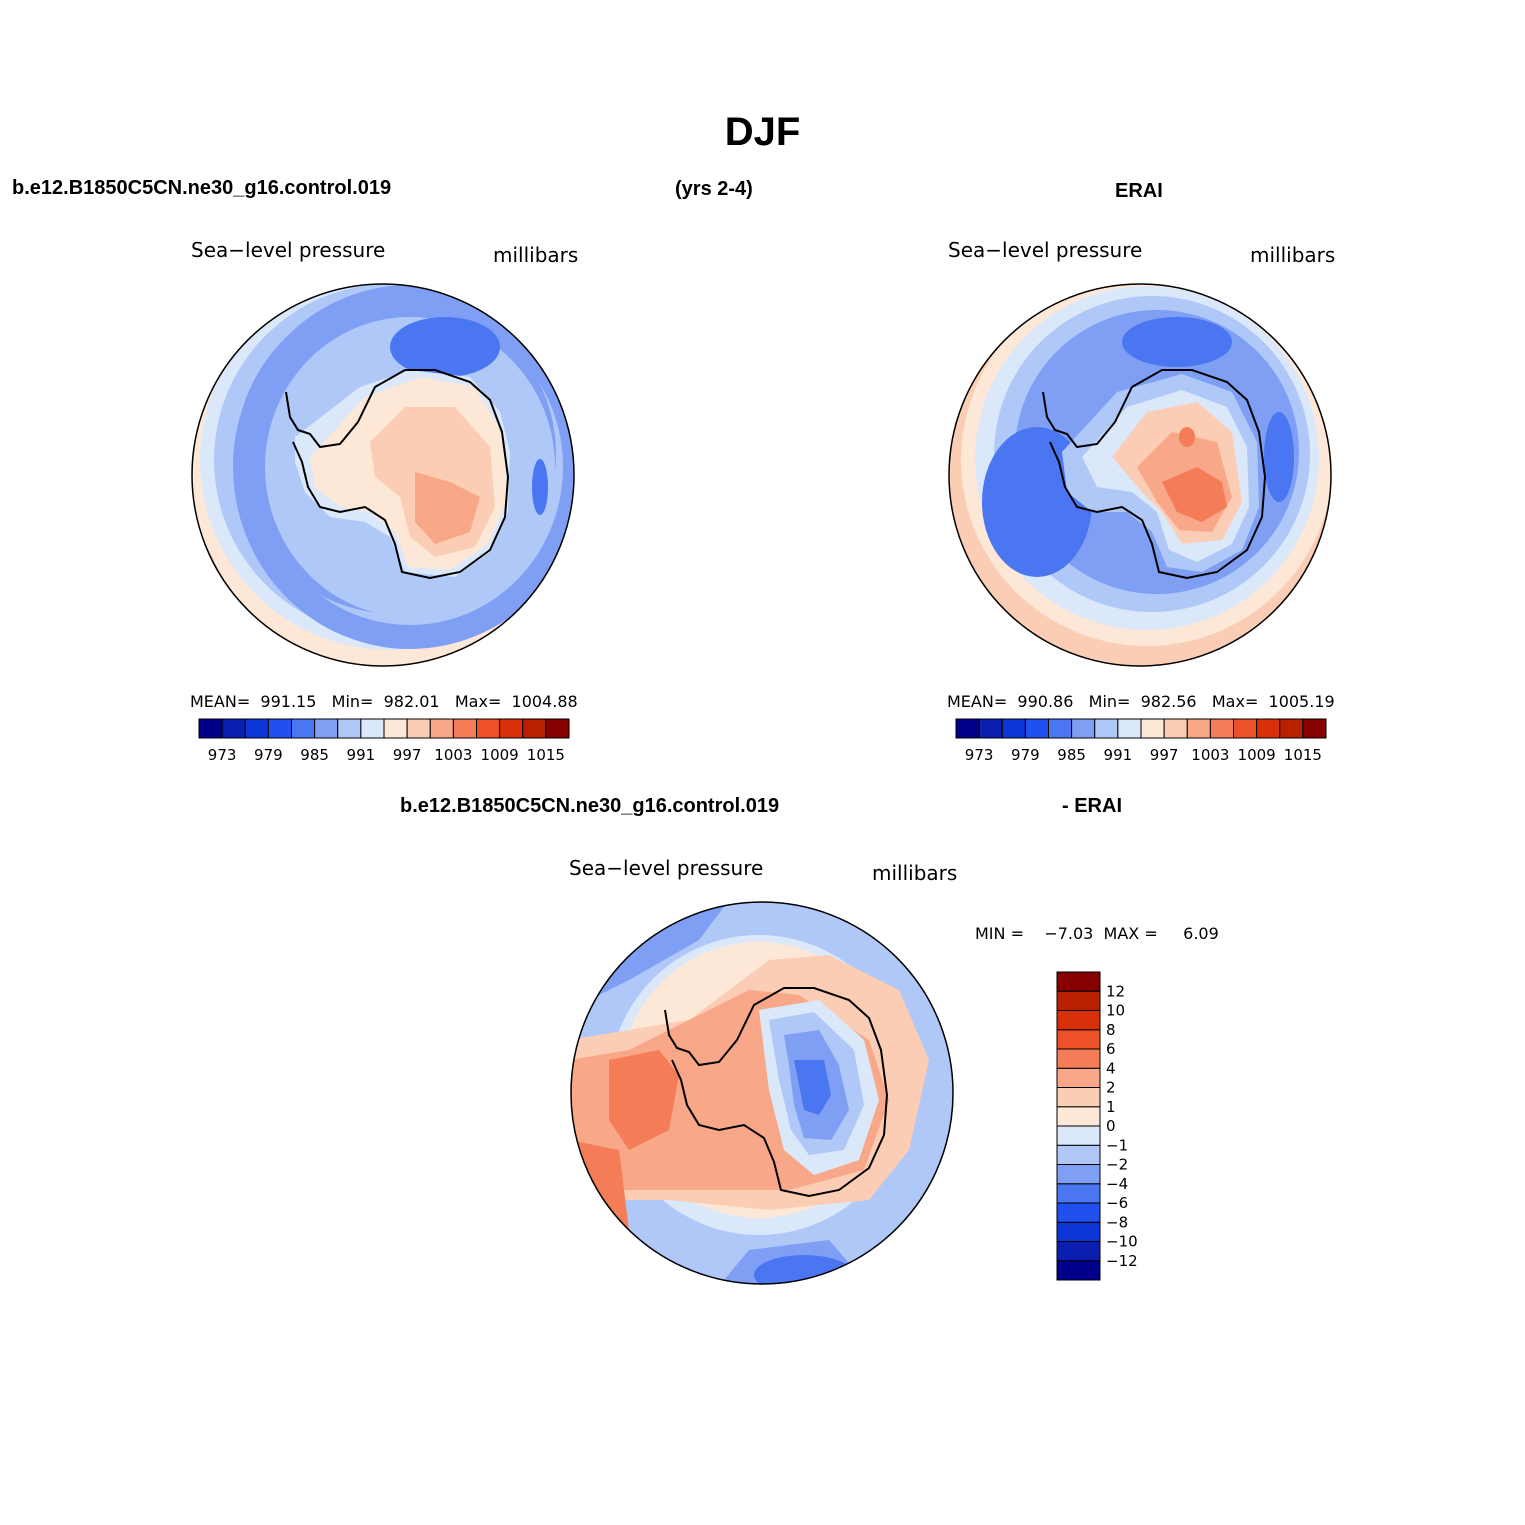 The width and height of the screenshot is (1525, 1525). Describe the element at coordinates (453, 755) in the screenshot. I see `model-colorbar-tick-label: 1003` at that location.